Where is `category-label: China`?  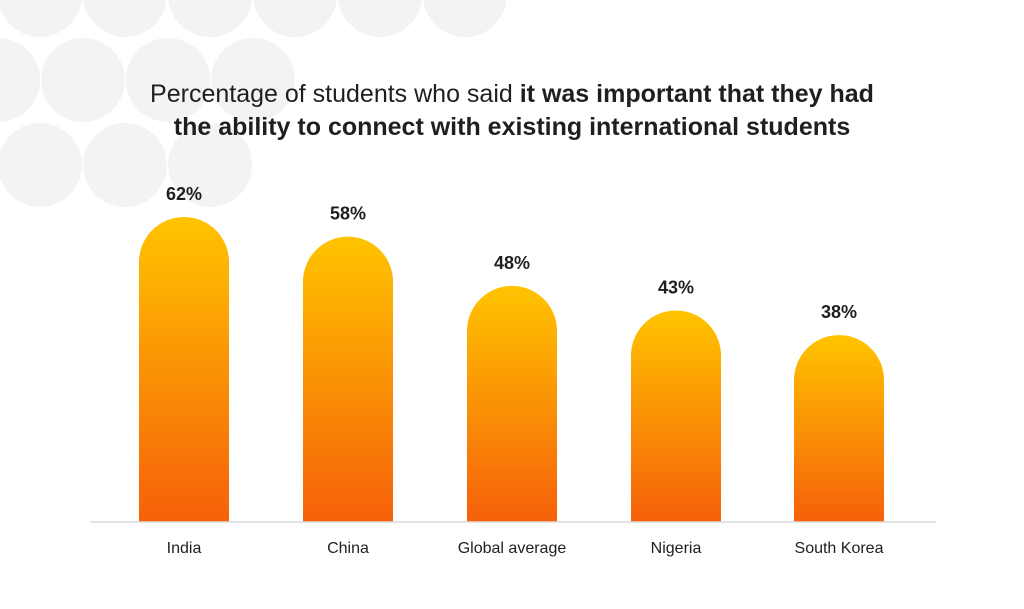
category-label: China is located at coordinates (348, 548).